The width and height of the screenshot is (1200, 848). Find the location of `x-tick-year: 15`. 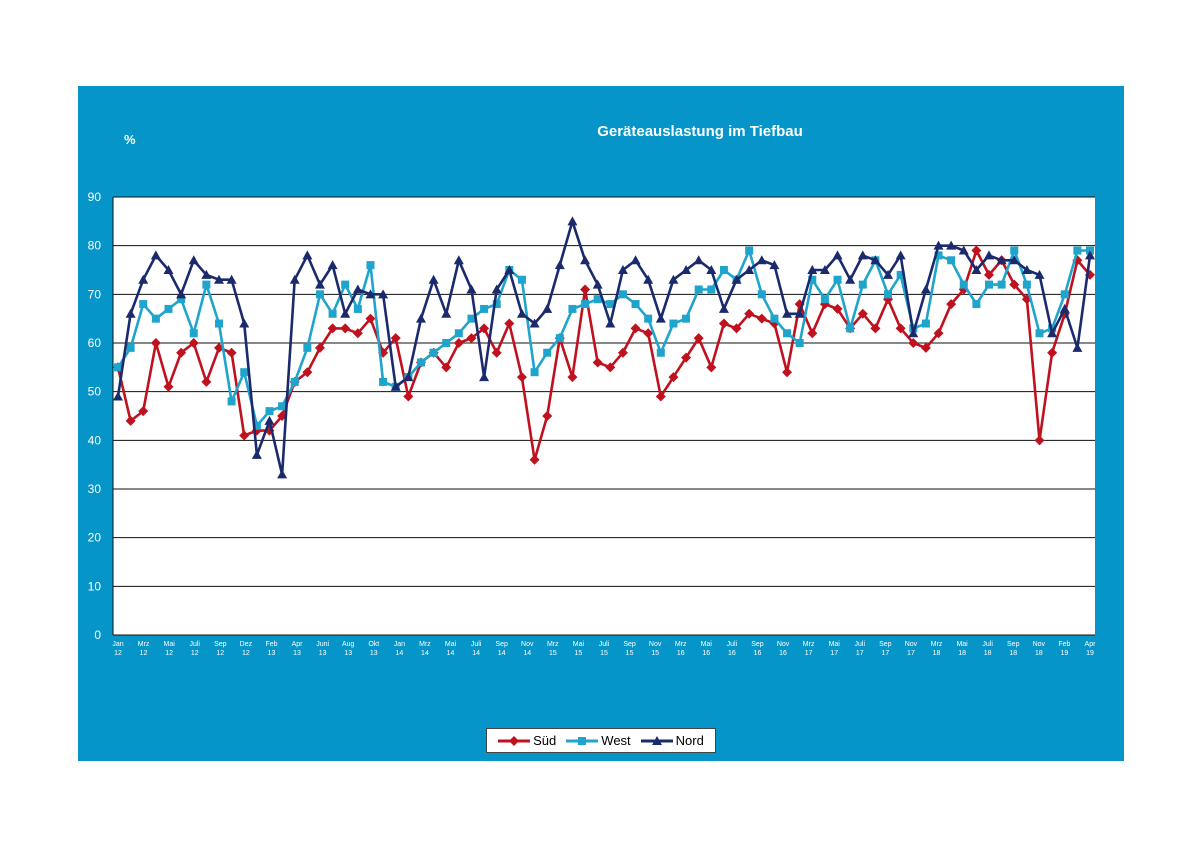

x-tick-year: 15 is located at coordinates (630, 653).